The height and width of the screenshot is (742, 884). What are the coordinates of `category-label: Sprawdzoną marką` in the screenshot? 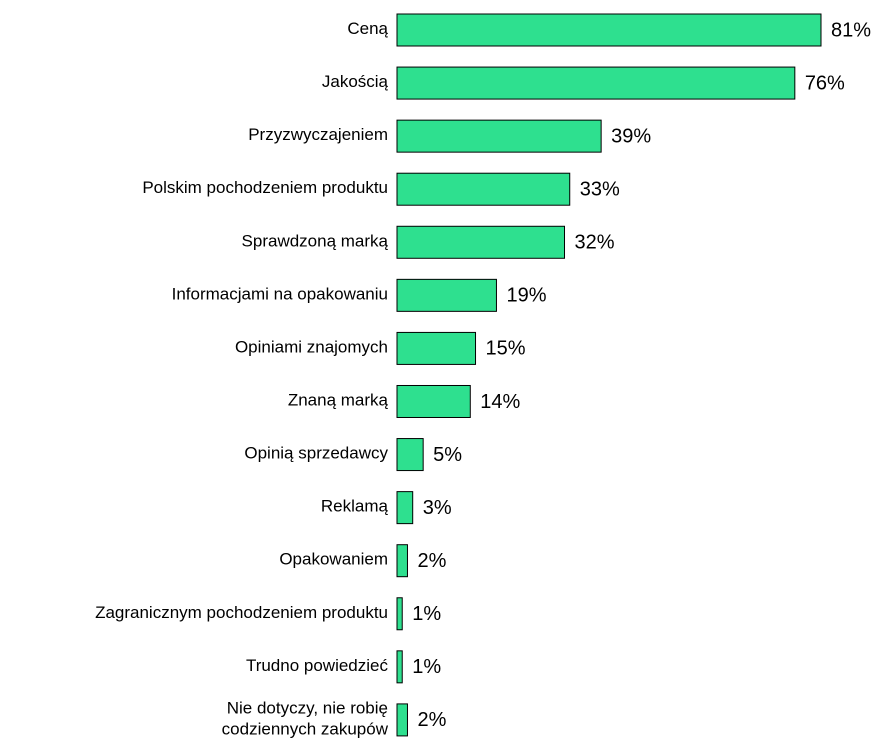 It's located at (315, 241).